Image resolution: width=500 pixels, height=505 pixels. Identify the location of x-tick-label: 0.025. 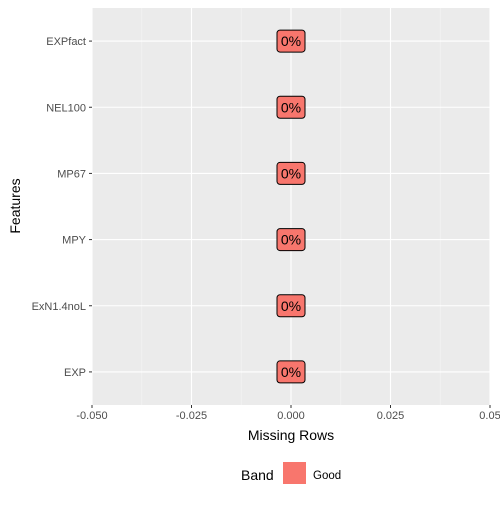
(391, 416).